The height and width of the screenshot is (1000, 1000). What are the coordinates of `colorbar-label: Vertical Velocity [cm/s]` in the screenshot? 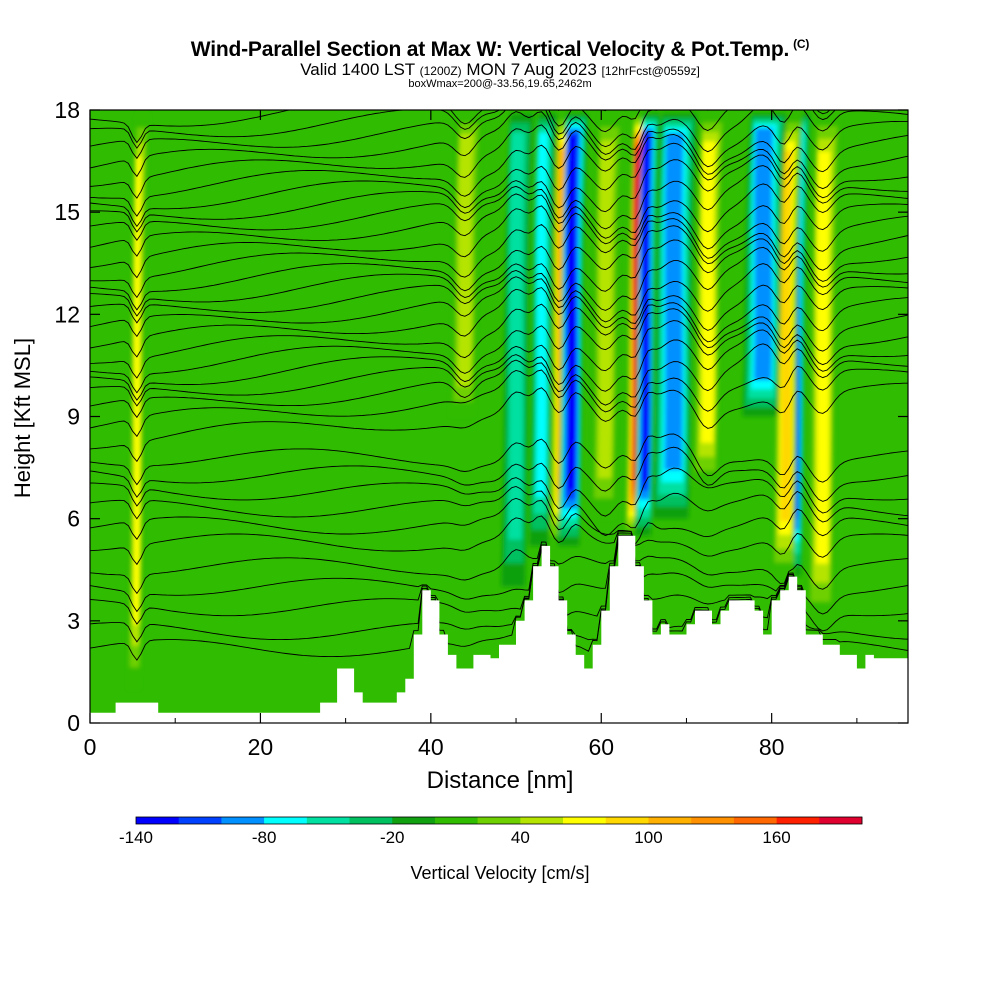 It's located at (500, 873).